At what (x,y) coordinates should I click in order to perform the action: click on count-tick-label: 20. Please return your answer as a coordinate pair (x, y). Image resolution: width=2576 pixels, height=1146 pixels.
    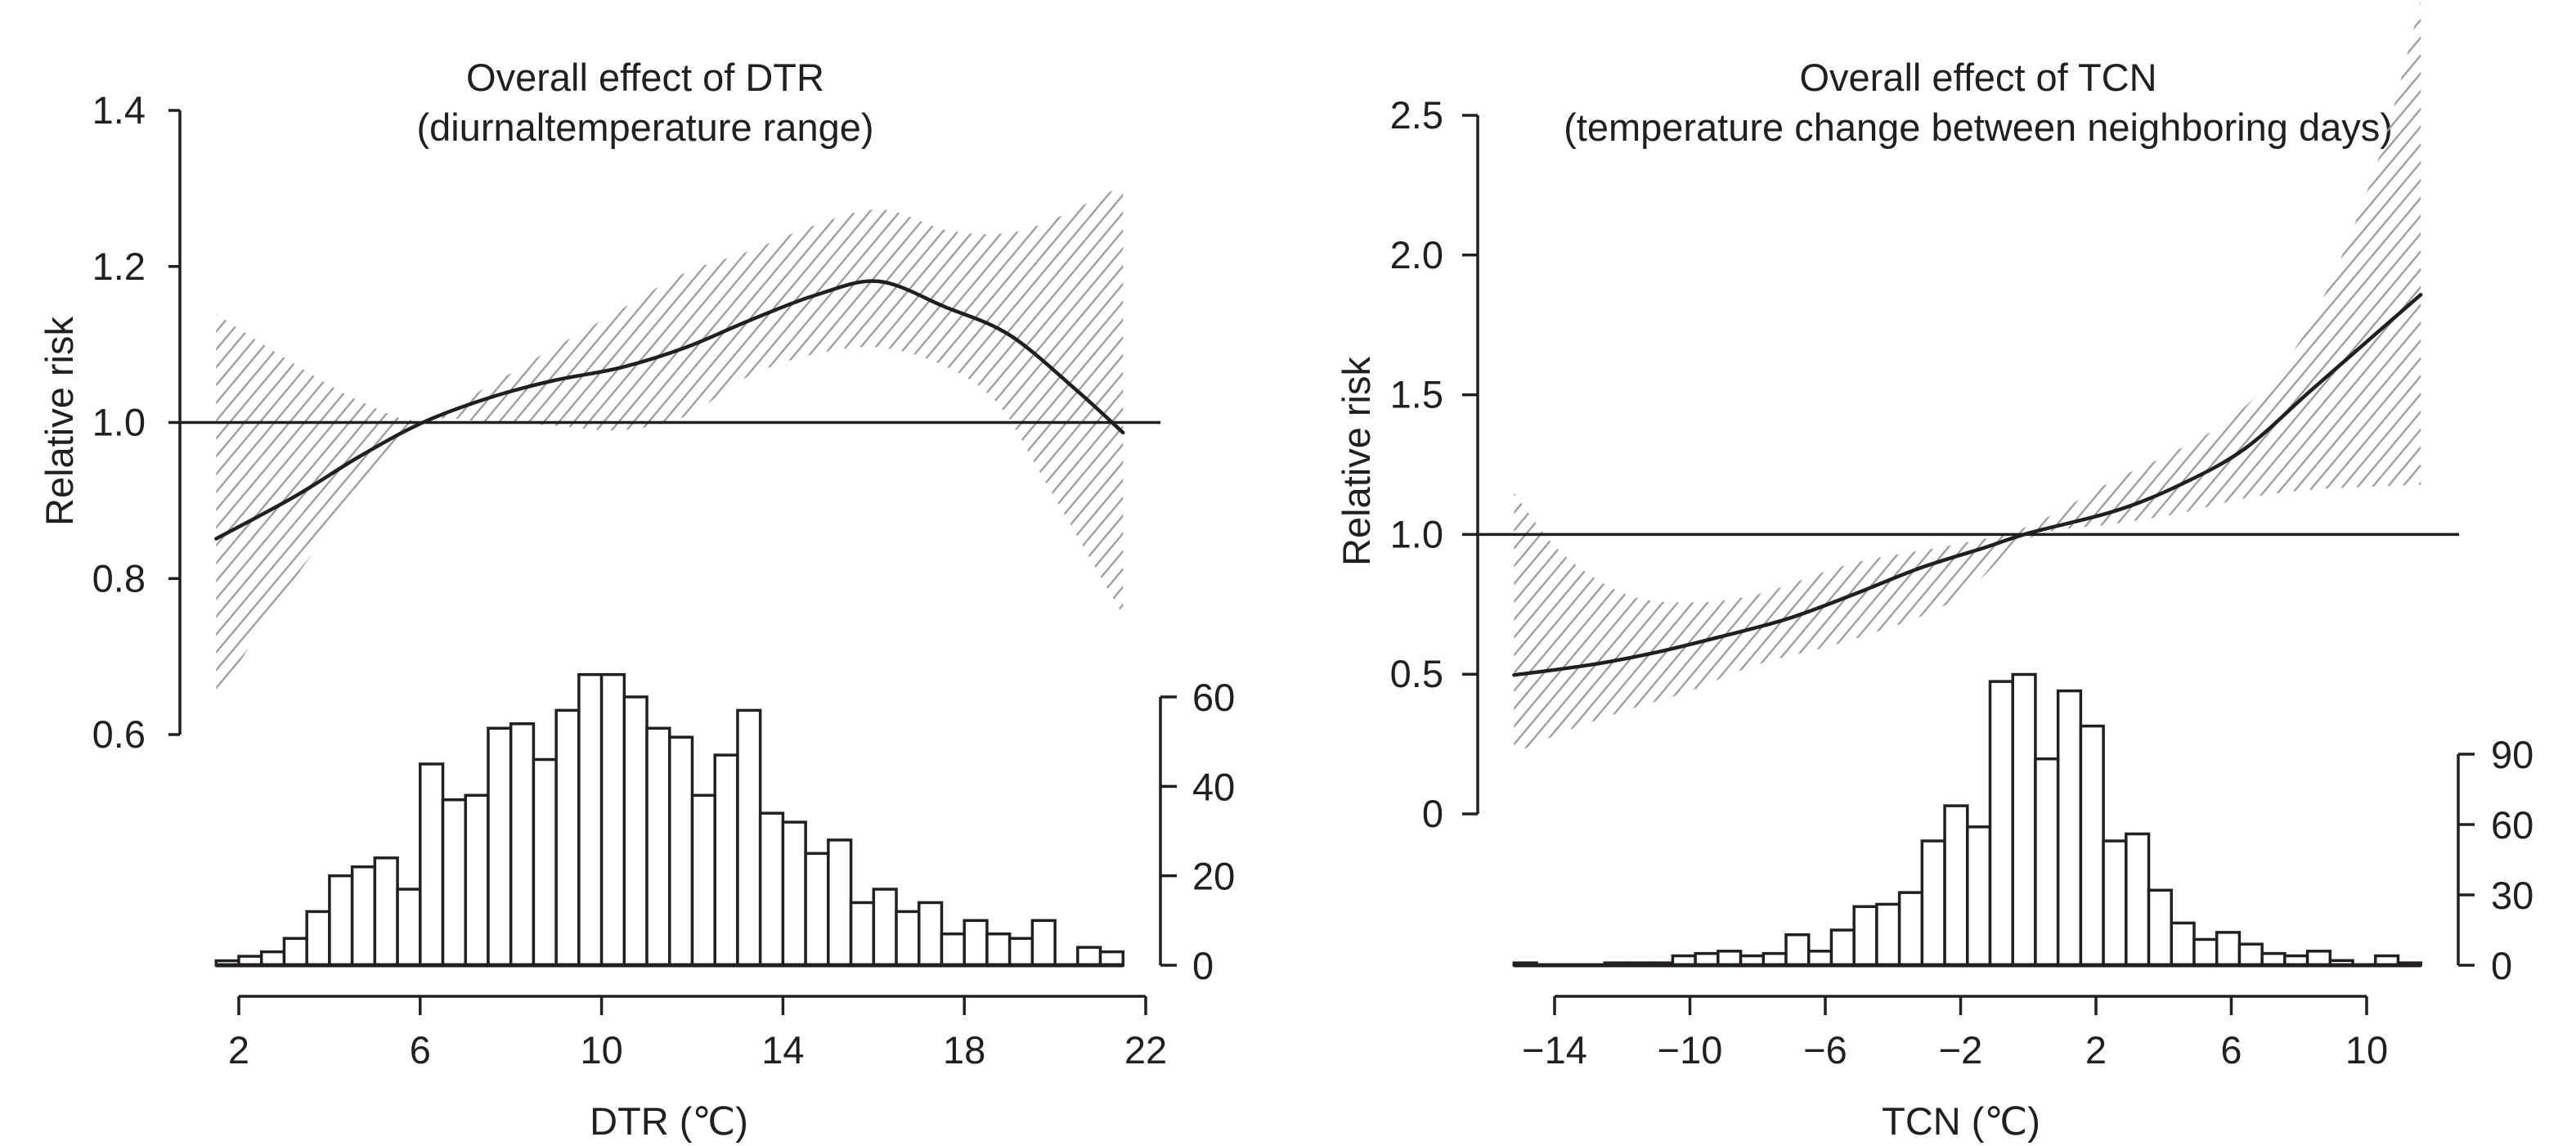
    Looking at the image, I should click on (1213, 876).